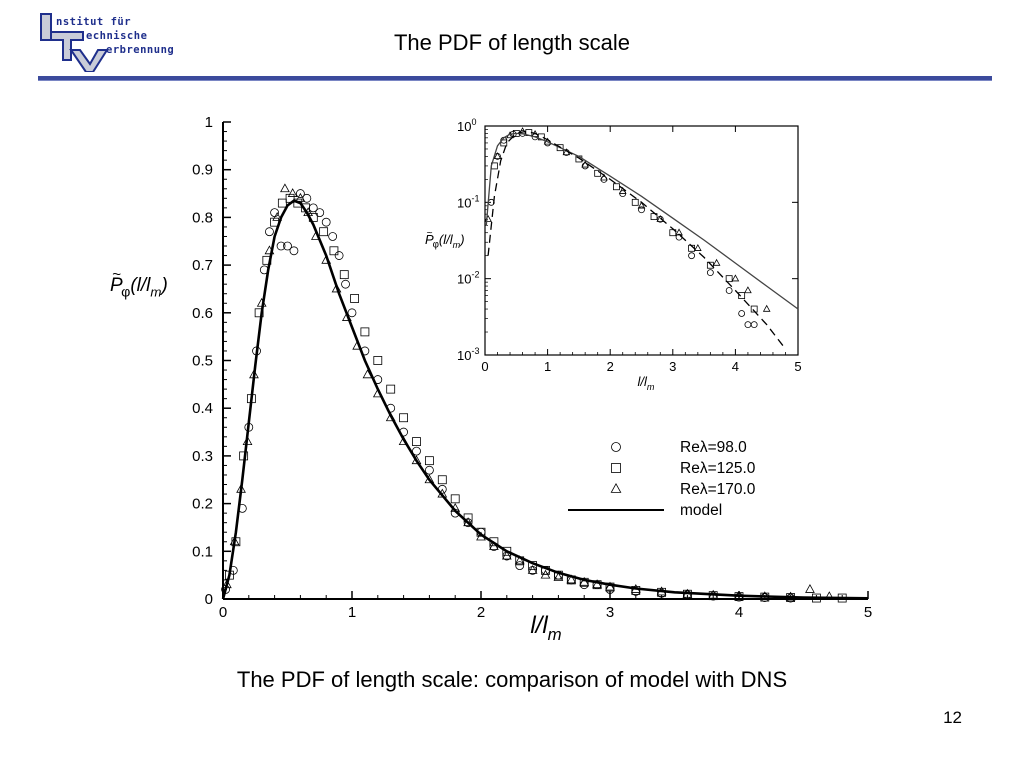 This screenshot has height=768, width=1024. Describe the element at coordinates (445, 239) in the screenshot. I see `inset-y-axis-label: P~φ(l/lm)` at that location.